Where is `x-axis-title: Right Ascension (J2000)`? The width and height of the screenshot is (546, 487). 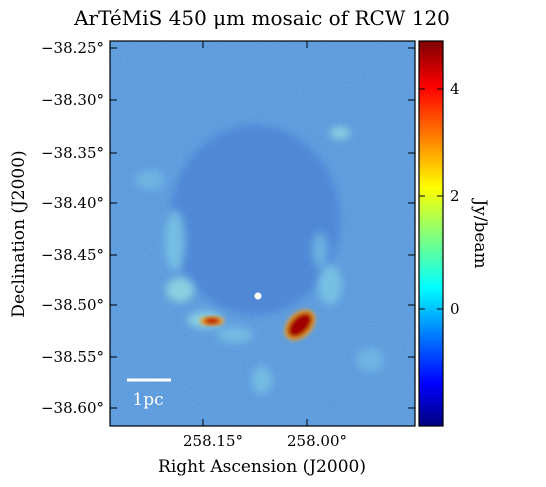 x-axis-title: Right Ascension (J2000) is located at coordinates (262, 467).